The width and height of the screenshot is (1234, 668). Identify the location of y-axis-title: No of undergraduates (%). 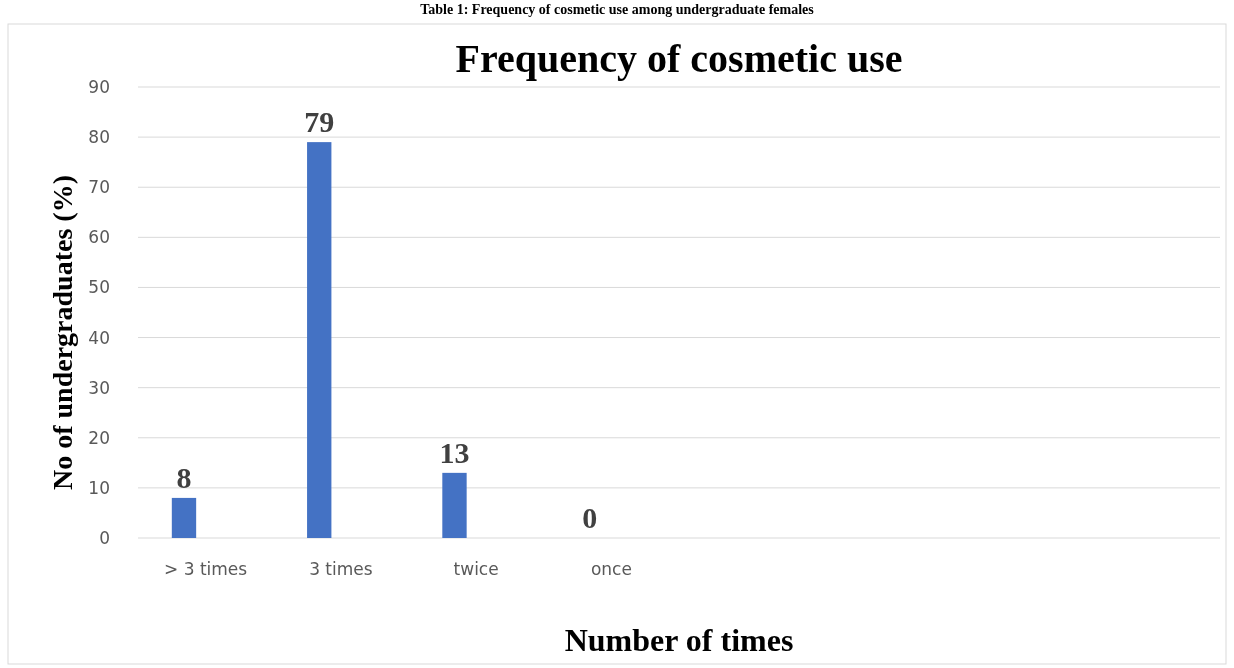
(62, 332).